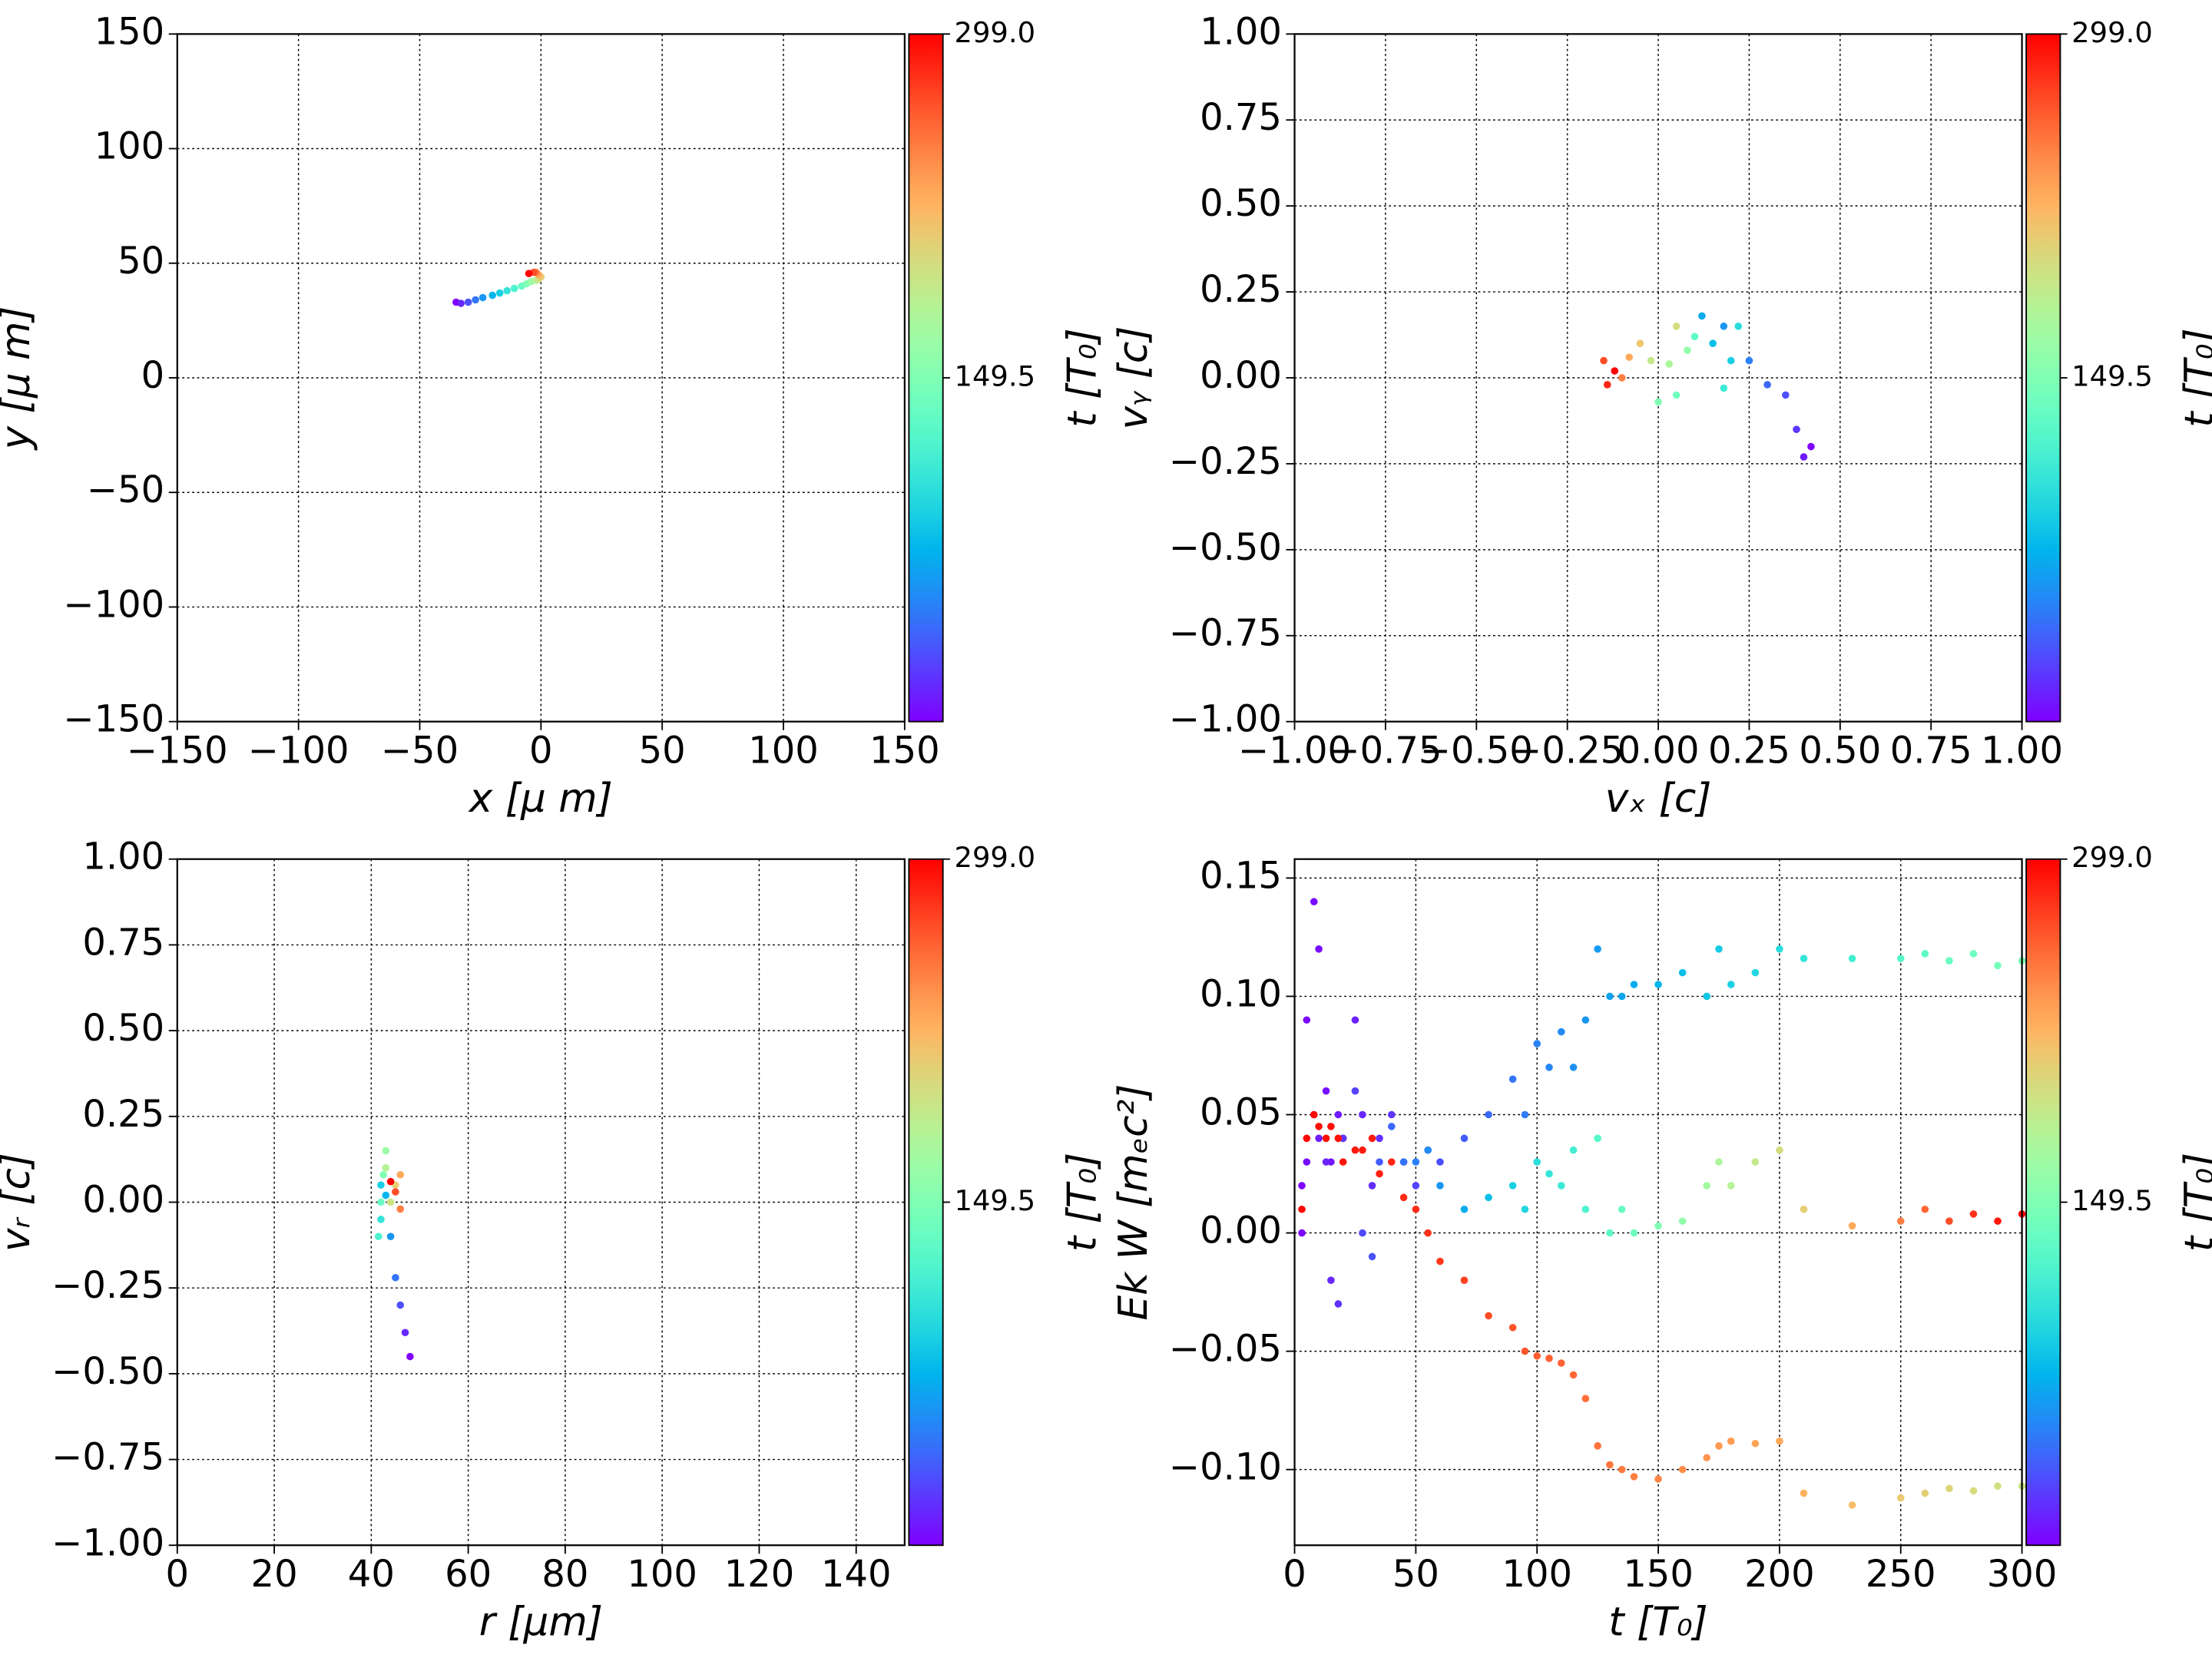  What do you see at coordinates (1226, 719) in the screenshot?
I see `y-tick-label: −1.00` at bounding box center [1226, 719].